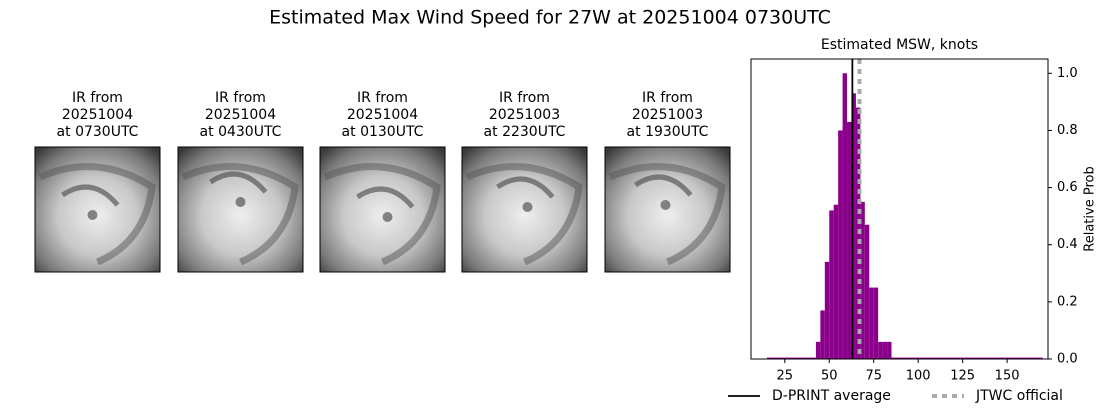 This screenshot has height=409, width=1100. What do you see at coordinates (1007, 376) in the screenshot?
I see `x-tick-label: 150` at bounding box center [1007, 376].